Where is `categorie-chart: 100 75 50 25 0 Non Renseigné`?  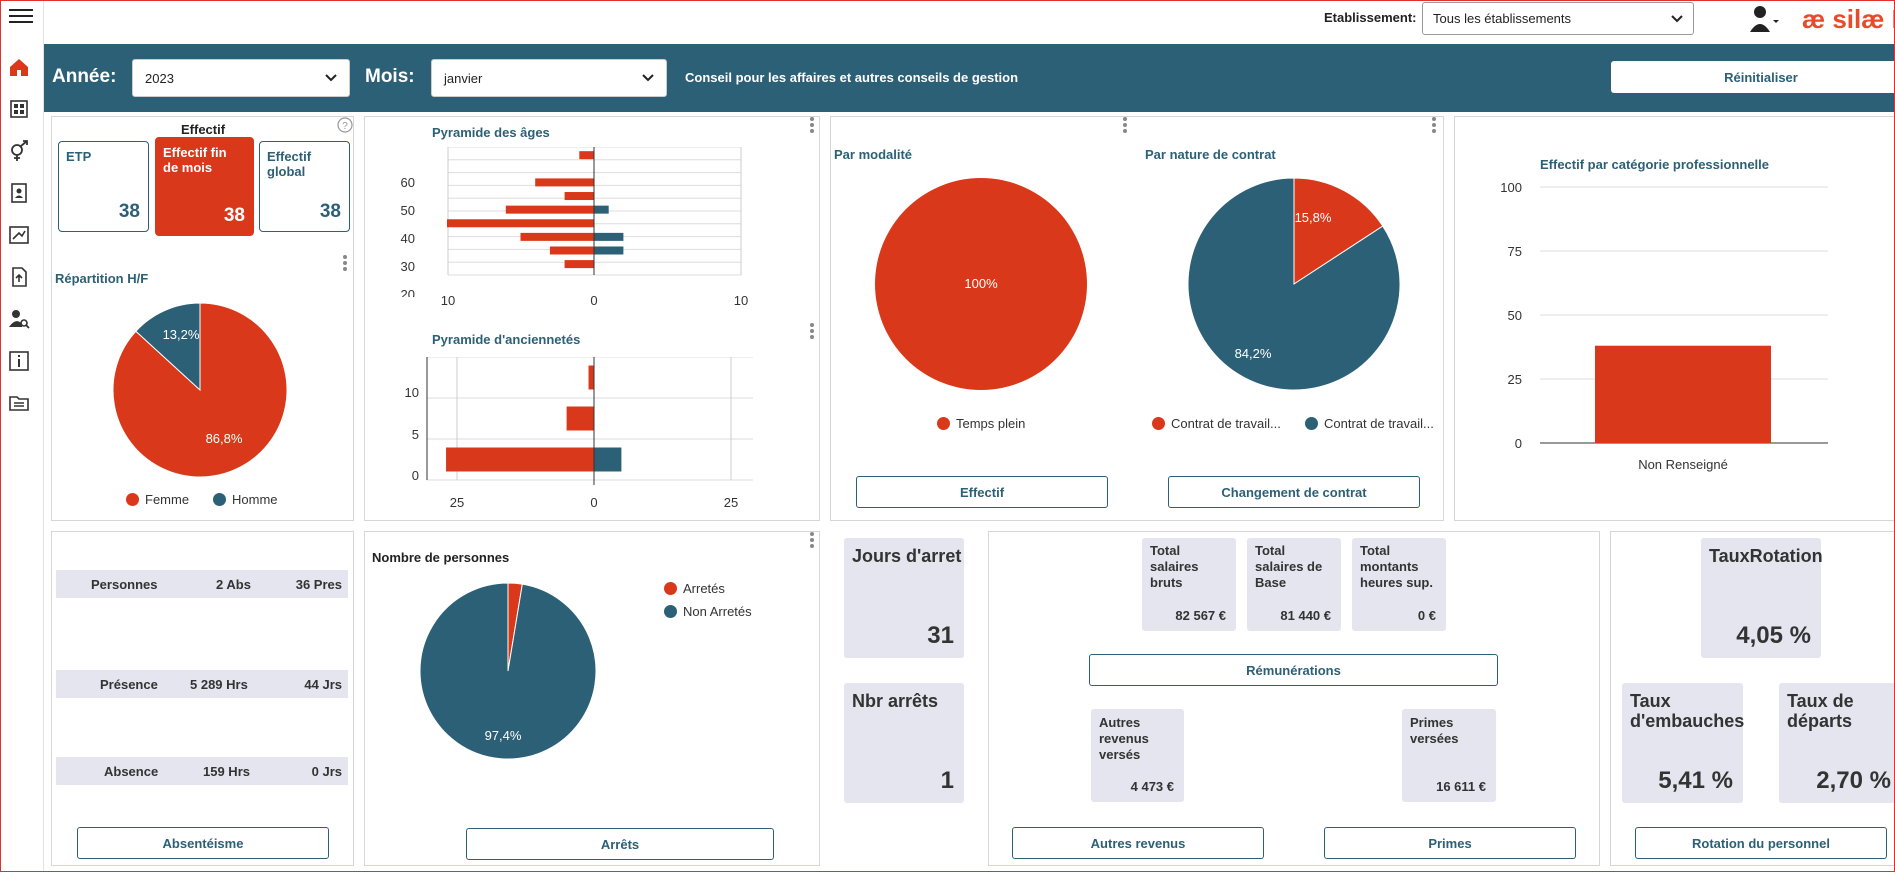 categorie-chart: 100 75 50 25 0 Non Renseigné is located at coordinates (1664, 326).